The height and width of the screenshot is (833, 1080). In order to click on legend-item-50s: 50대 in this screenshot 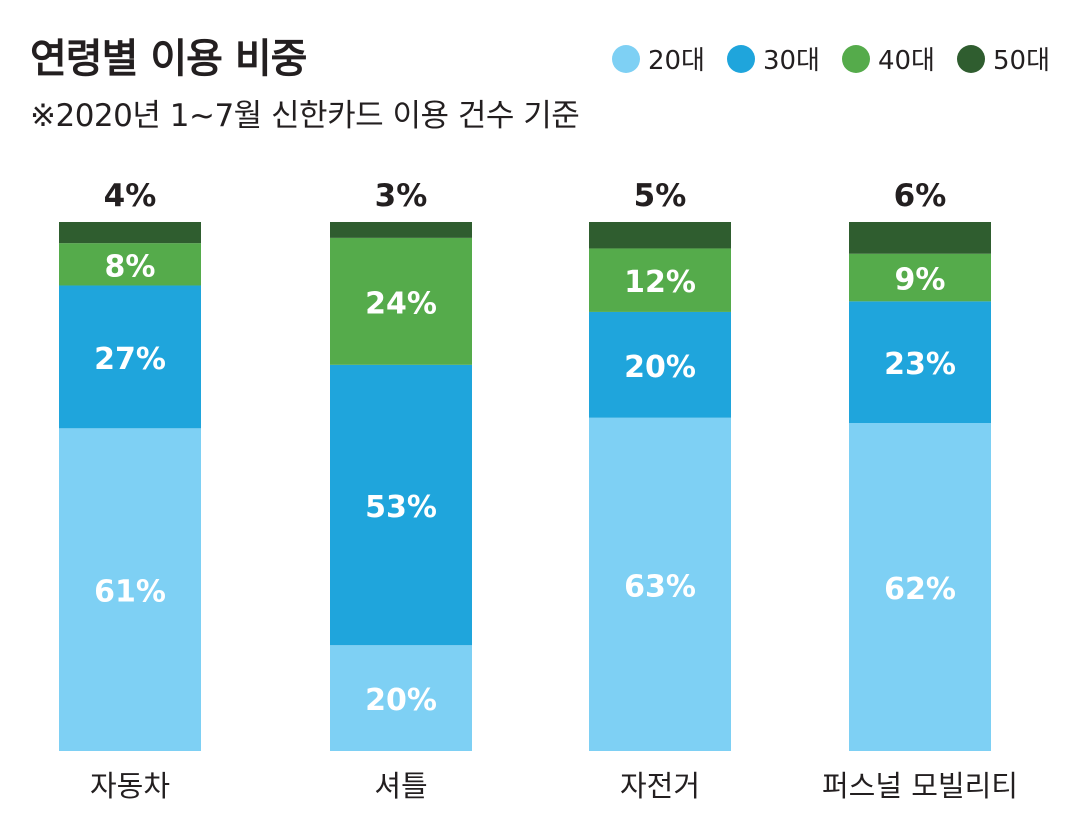, I will do `click(1003, 58)`.